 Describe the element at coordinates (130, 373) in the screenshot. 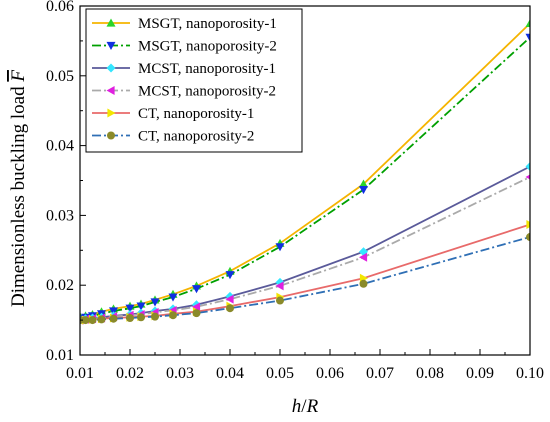

I see `x-tick-label: 0.02` at that location.